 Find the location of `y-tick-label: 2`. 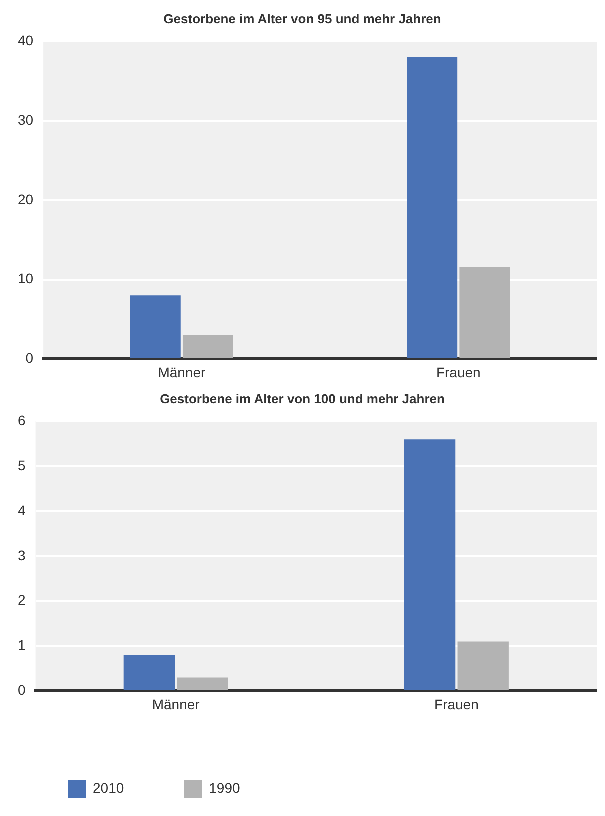

y-tick-label: 2 is located at coordinates (22, 600).